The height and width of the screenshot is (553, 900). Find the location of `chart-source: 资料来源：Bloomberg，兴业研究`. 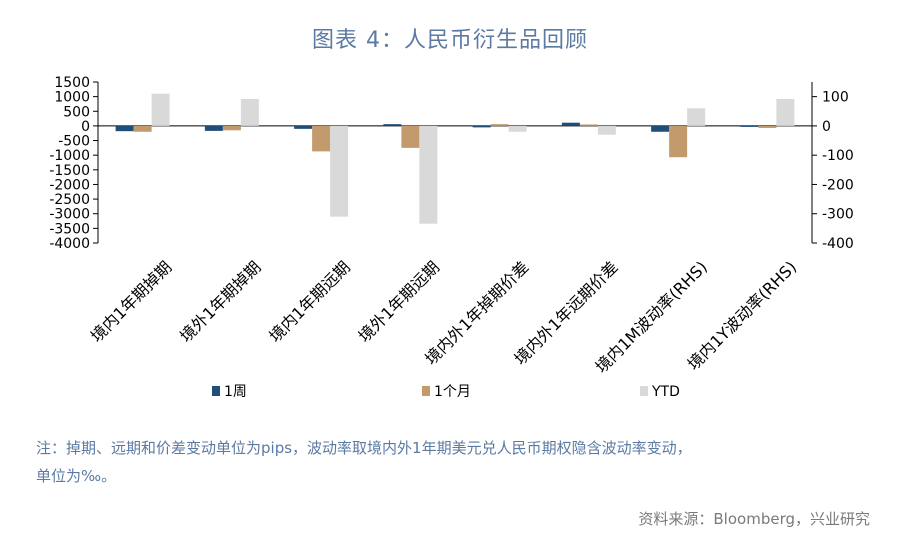

chart-source: 资料来源：Bloomberg，兴业研究 is located at coordinates (754, 519).